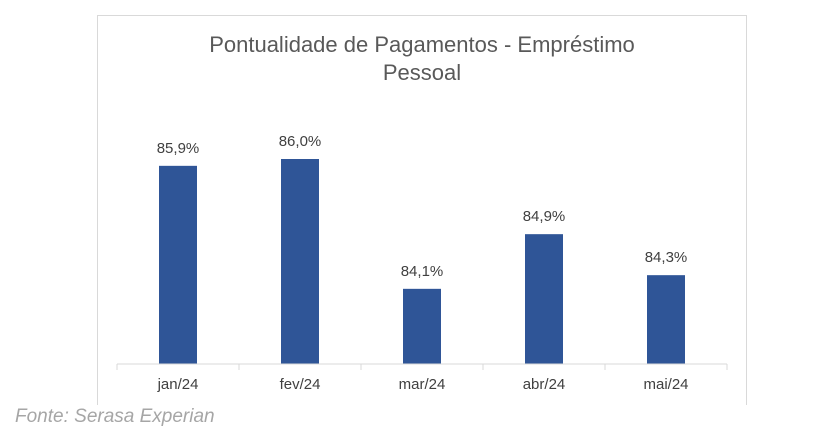  Describe the element at coordinates (422, 384) in the screenshot. I see `x-tick-label-mar-24: mar/24` at that location.